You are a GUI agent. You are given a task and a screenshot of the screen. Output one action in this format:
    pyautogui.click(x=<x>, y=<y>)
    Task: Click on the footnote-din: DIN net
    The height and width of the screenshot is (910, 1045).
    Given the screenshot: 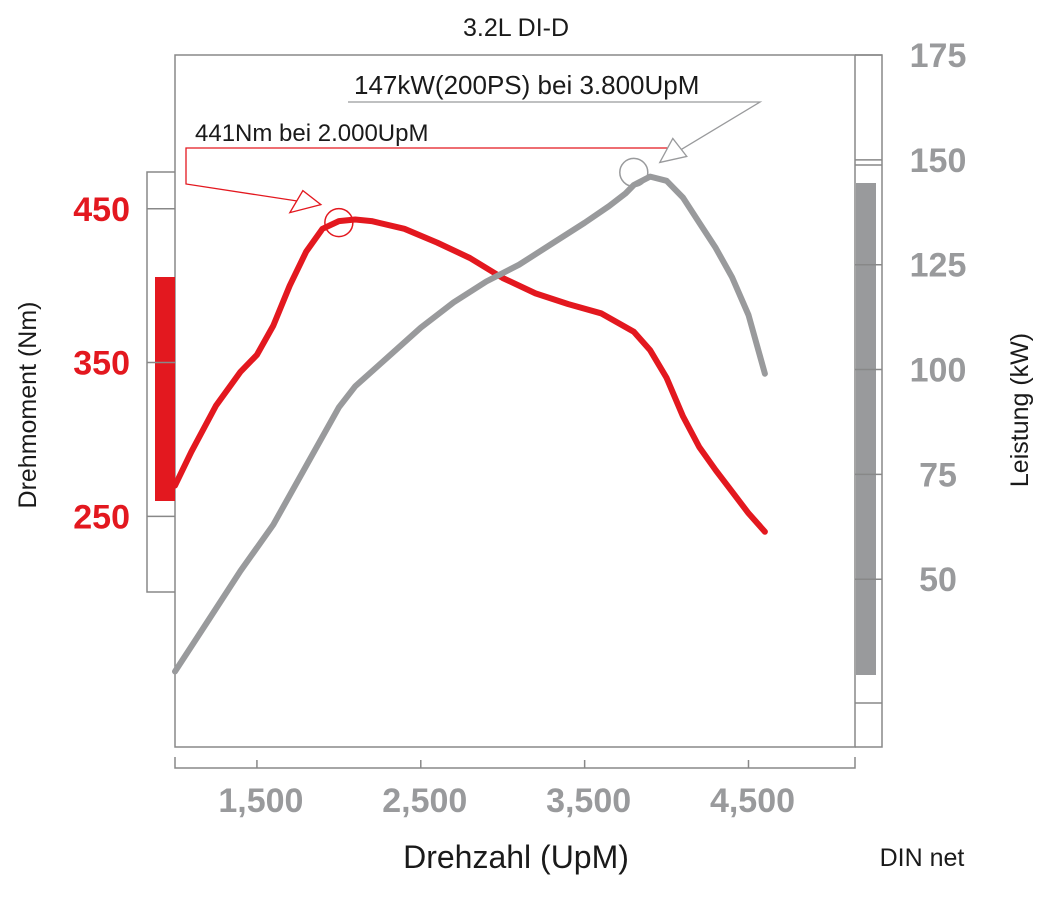 What is the action you would take?
    pyautogui.click(x=922, y=858)
    